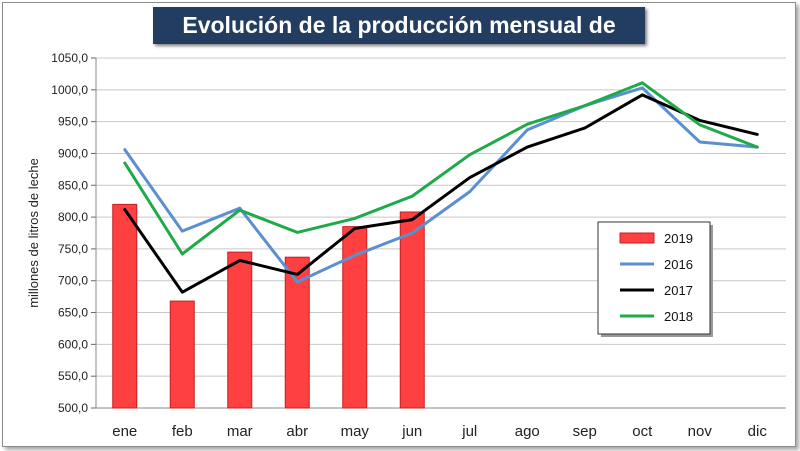 This screenshot has width=800, height=451. What do you see at coordinates (69, 90) in the screenshot?
I see `y-tick-label: 1000,0` at bounding box center [69, 90].